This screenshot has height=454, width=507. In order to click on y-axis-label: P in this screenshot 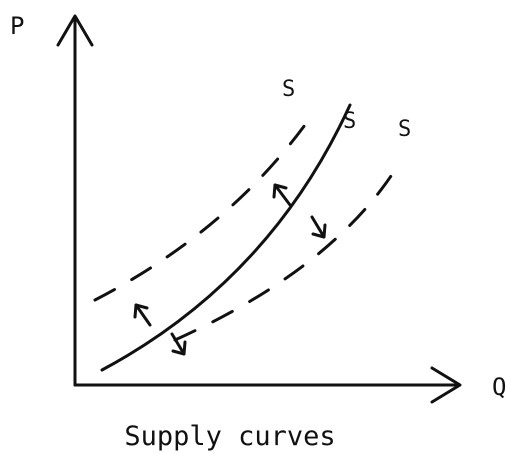, I will do `click(17, 26)`.